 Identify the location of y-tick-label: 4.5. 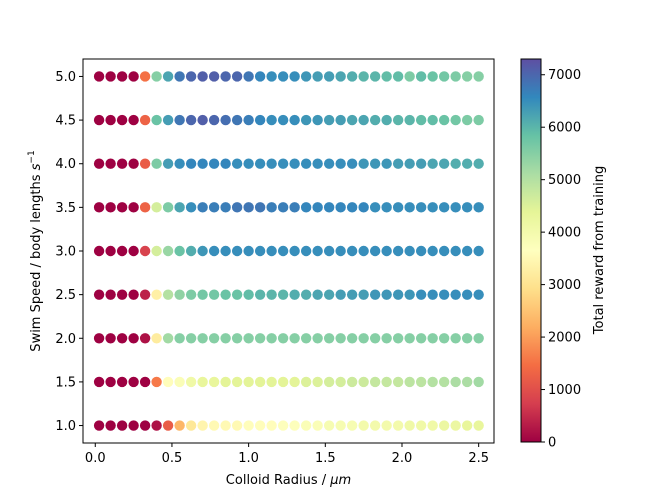
(65, 121).